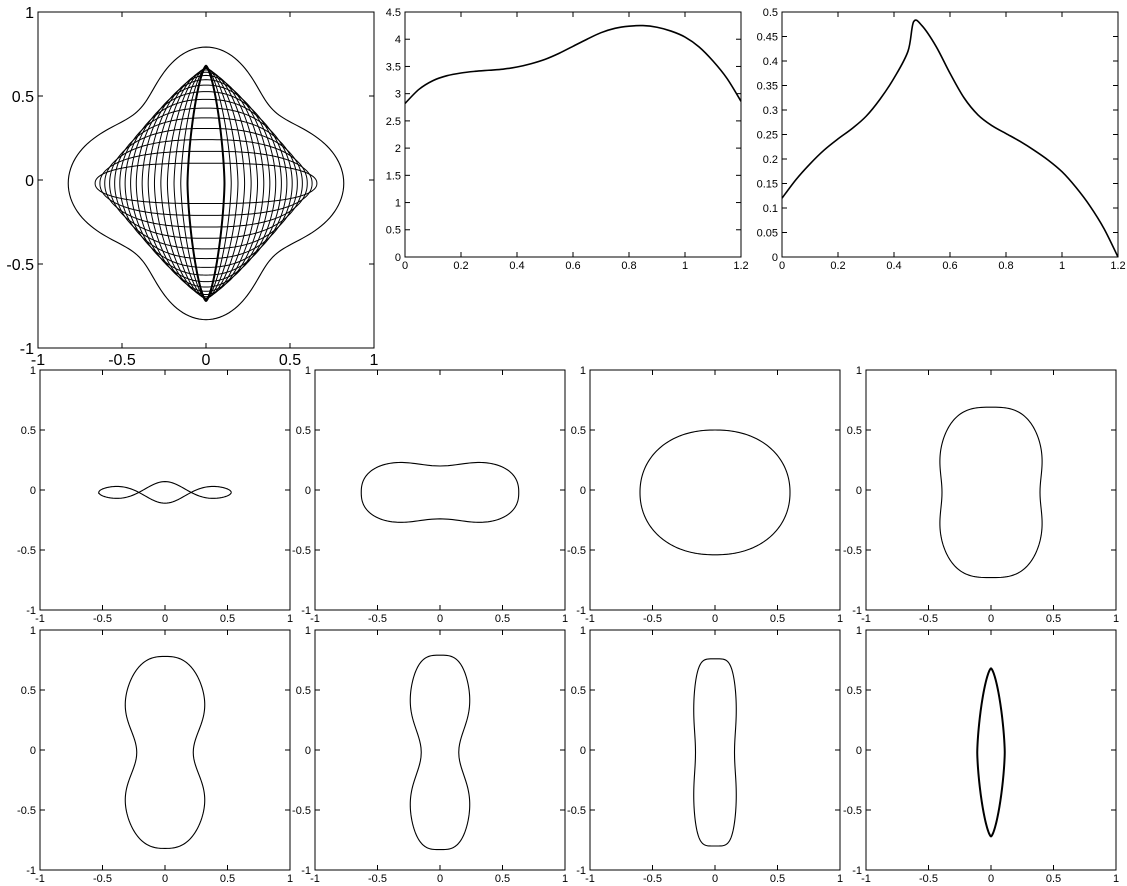  What do you see at coordinates (460, 266) in the screenshot?
I see `x-tick-label: 0.2` at bounding box center [460, 266].